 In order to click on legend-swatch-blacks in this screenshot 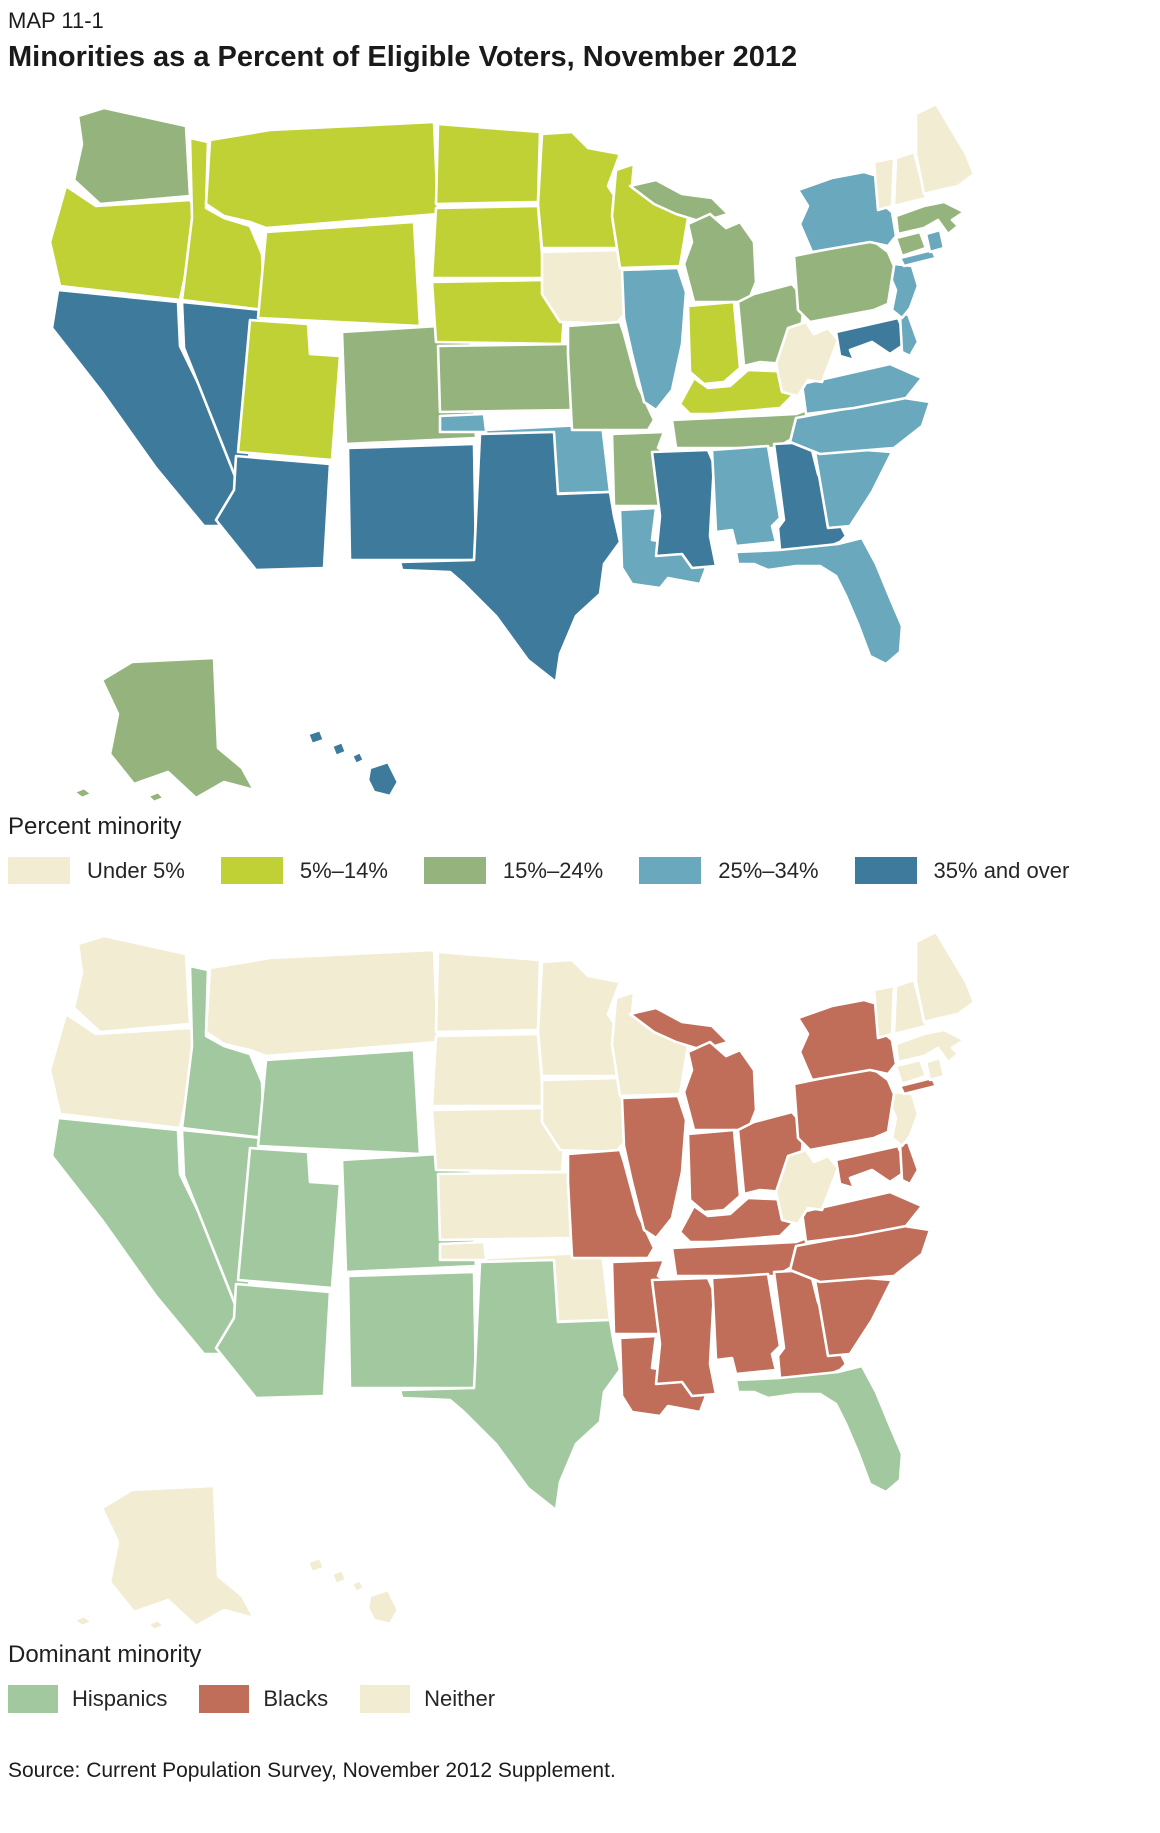, I will do `click(224, 1699)`.